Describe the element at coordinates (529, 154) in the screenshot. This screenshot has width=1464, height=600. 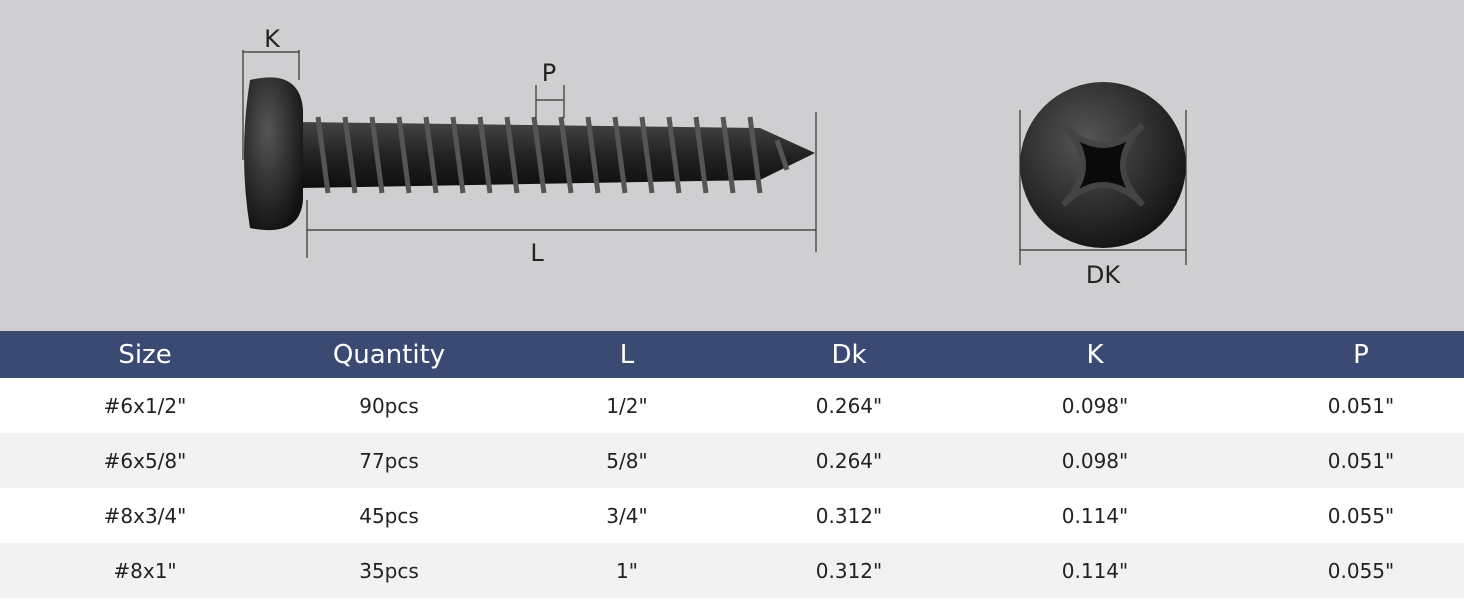
I see `screw-side` at that location.